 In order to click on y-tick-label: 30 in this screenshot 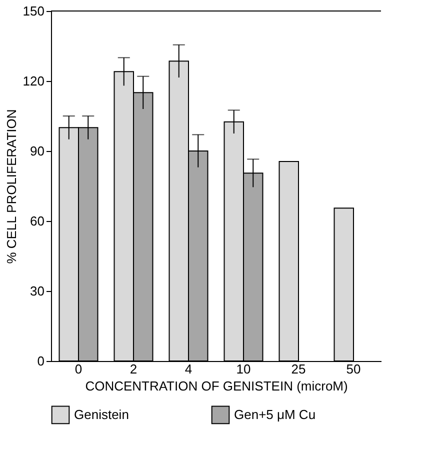, I will do `click(37, 291)`.